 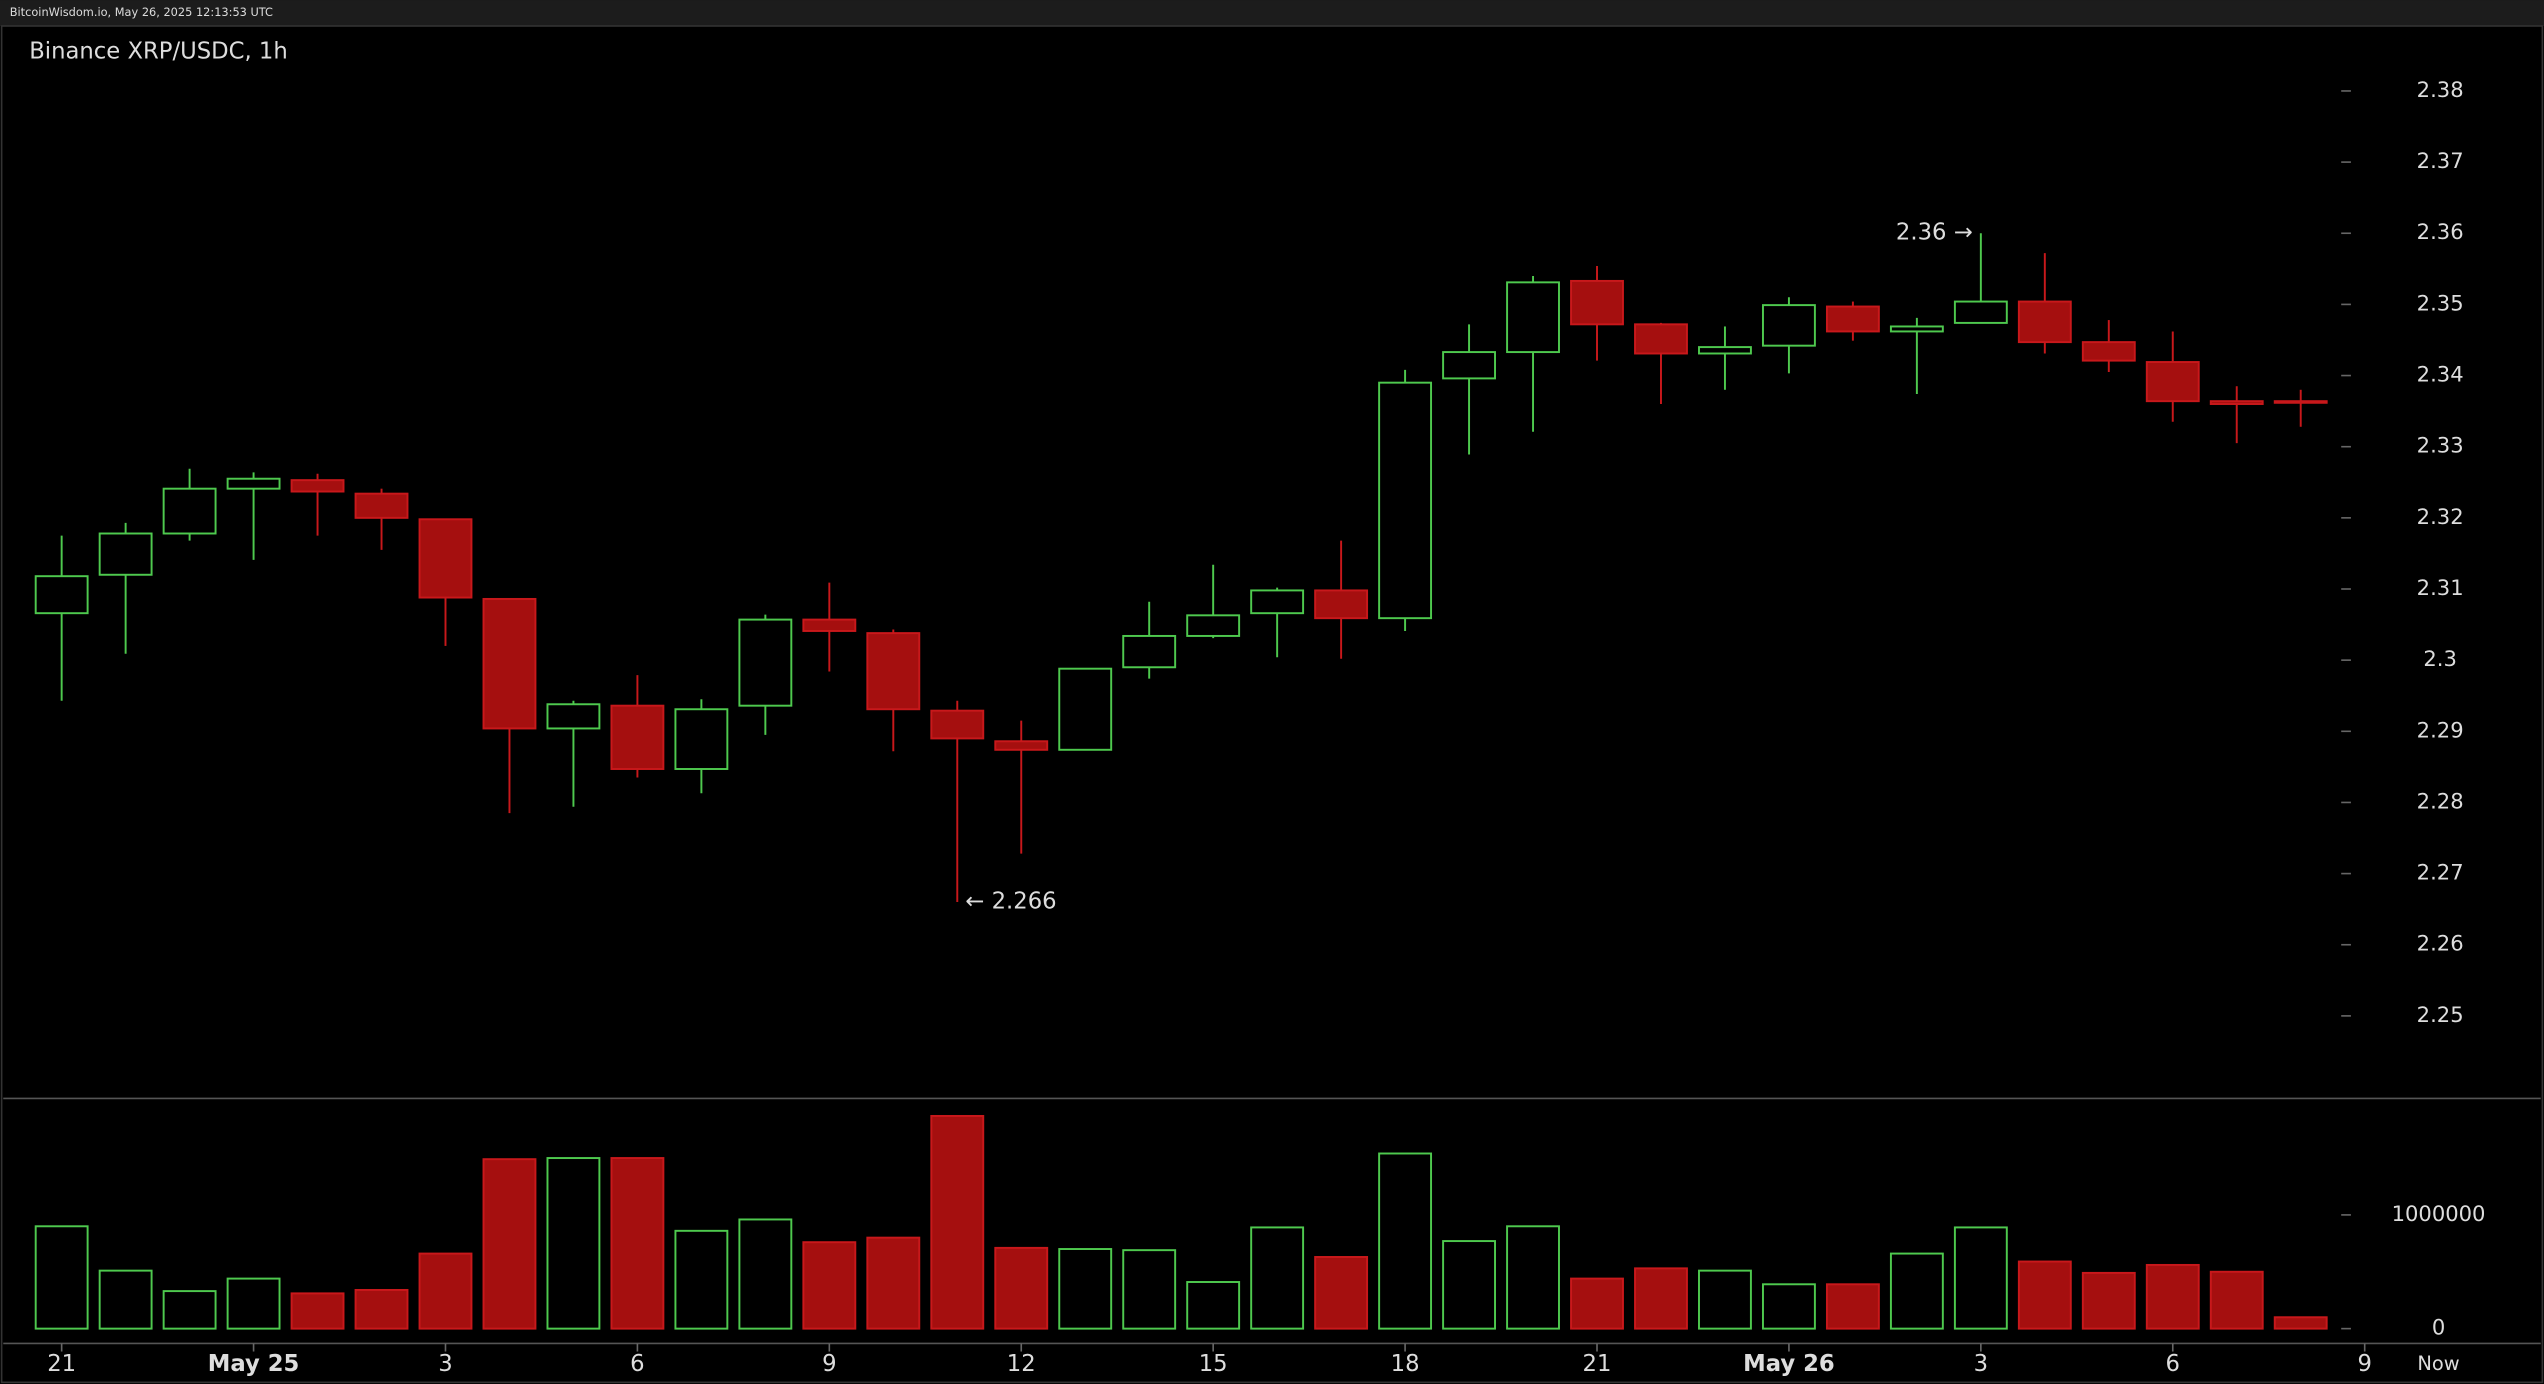 What do you see at coordinates (2440, 658) in the screenshot?
I see `y-tick-label: 2.3` at bounding box center [2440, 658].